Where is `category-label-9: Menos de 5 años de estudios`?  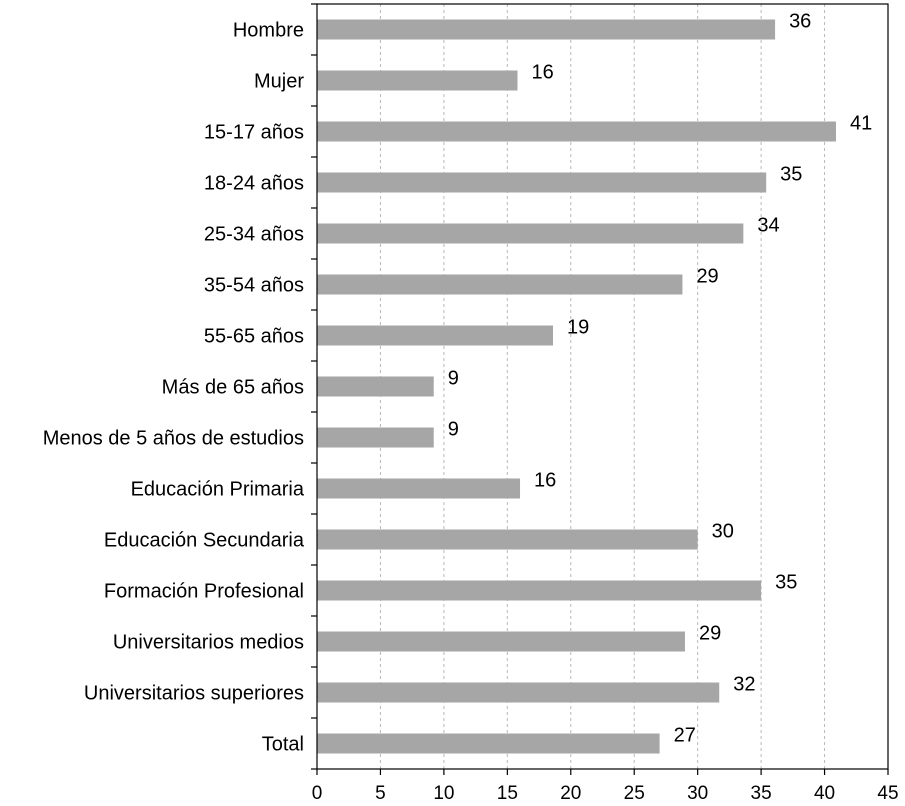 category-label-9: Menos de 5 años de estudios is located at coordinates (173, 439).